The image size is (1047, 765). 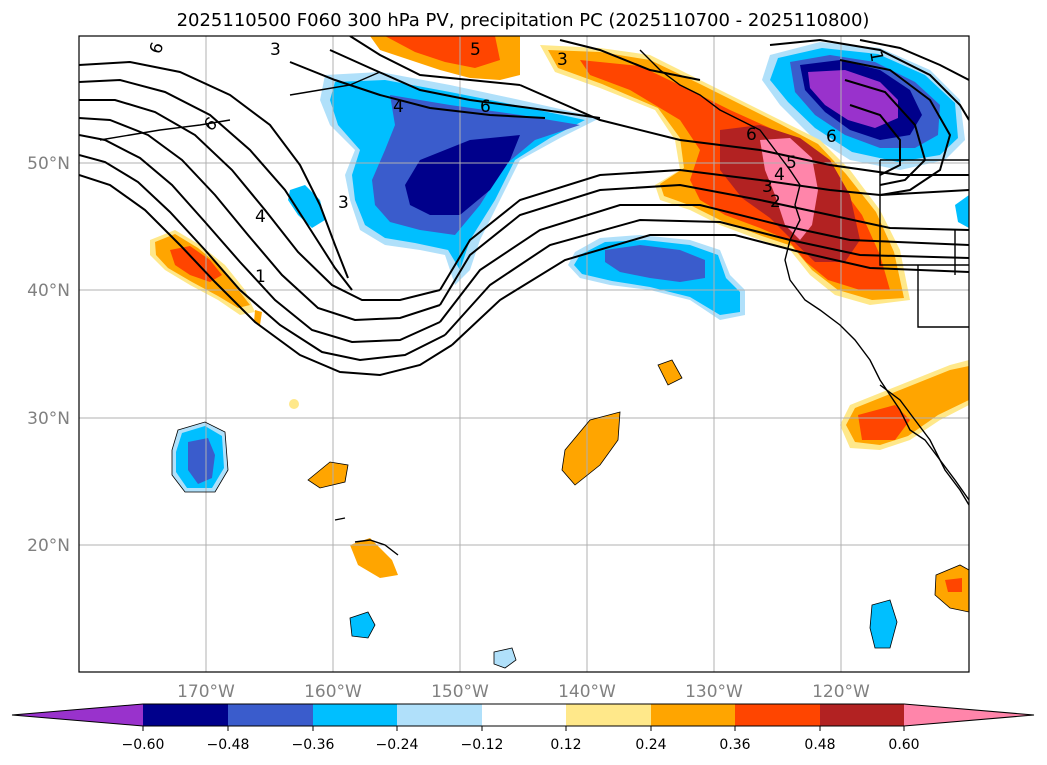 I want to click on colorbar-tick: 0.12, so click(x=565, y=745).